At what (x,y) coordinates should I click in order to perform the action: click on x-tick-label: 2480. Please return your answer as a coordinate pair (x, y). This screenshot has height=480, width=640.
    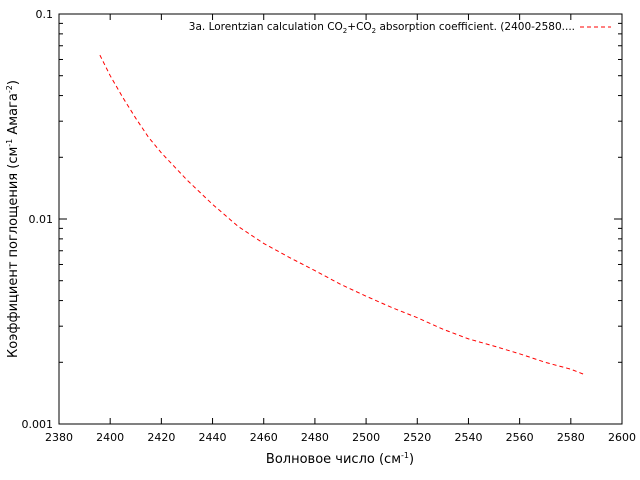
    Looking at the image, I should click on (315, 437).